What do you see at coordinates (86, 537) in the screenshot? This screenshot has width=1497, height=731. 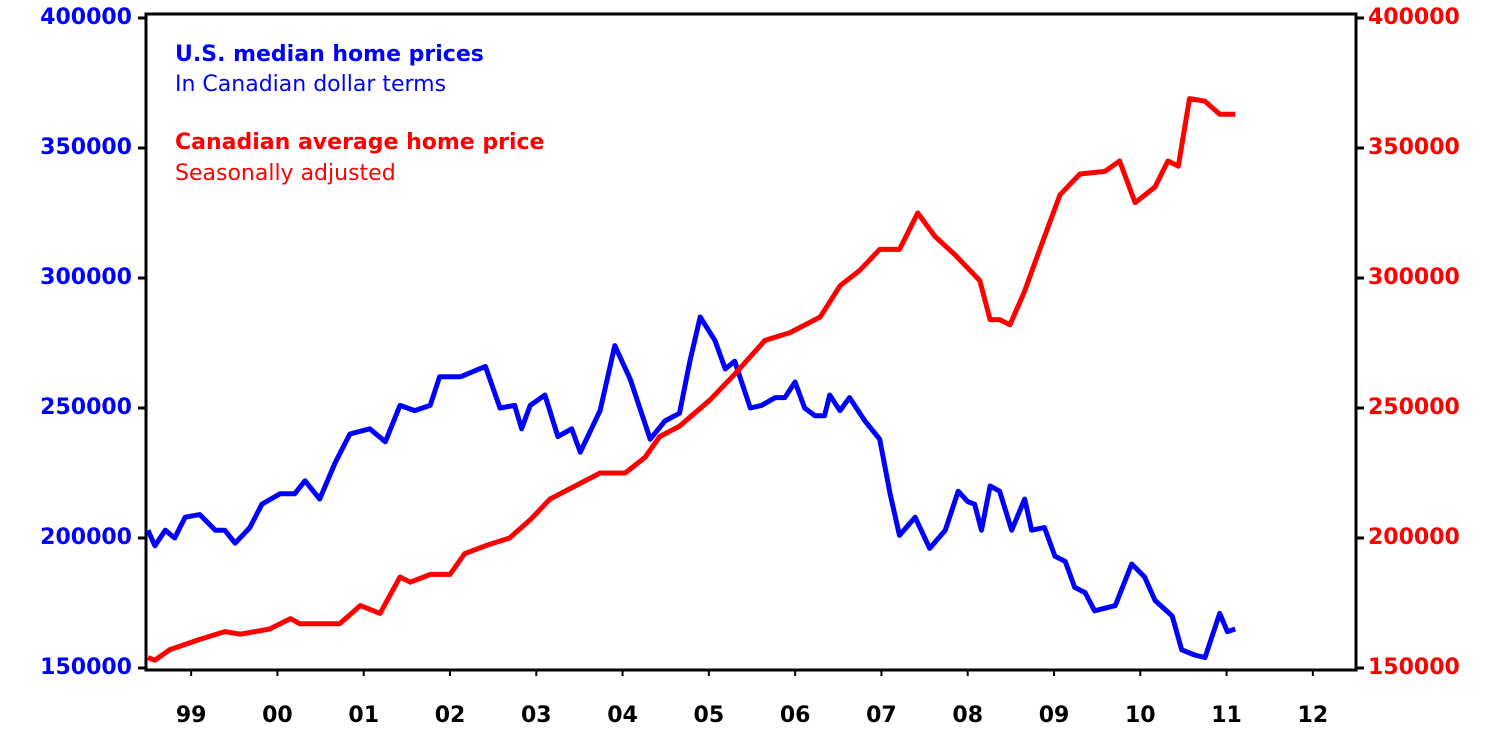 I see `y-tick-label: 200000` at bounding box center [86, 537].